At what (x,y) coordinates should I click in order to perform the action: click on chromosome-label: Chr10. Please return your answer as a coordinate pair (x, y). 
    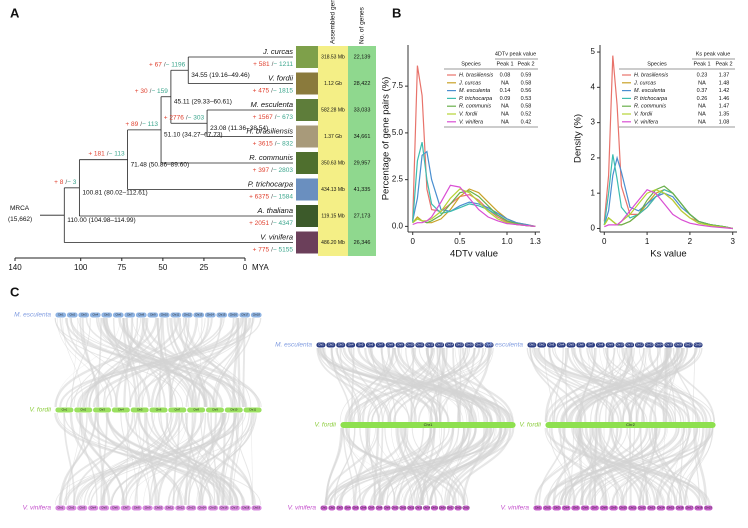
    Looking at the image, I should click on (159, 508).